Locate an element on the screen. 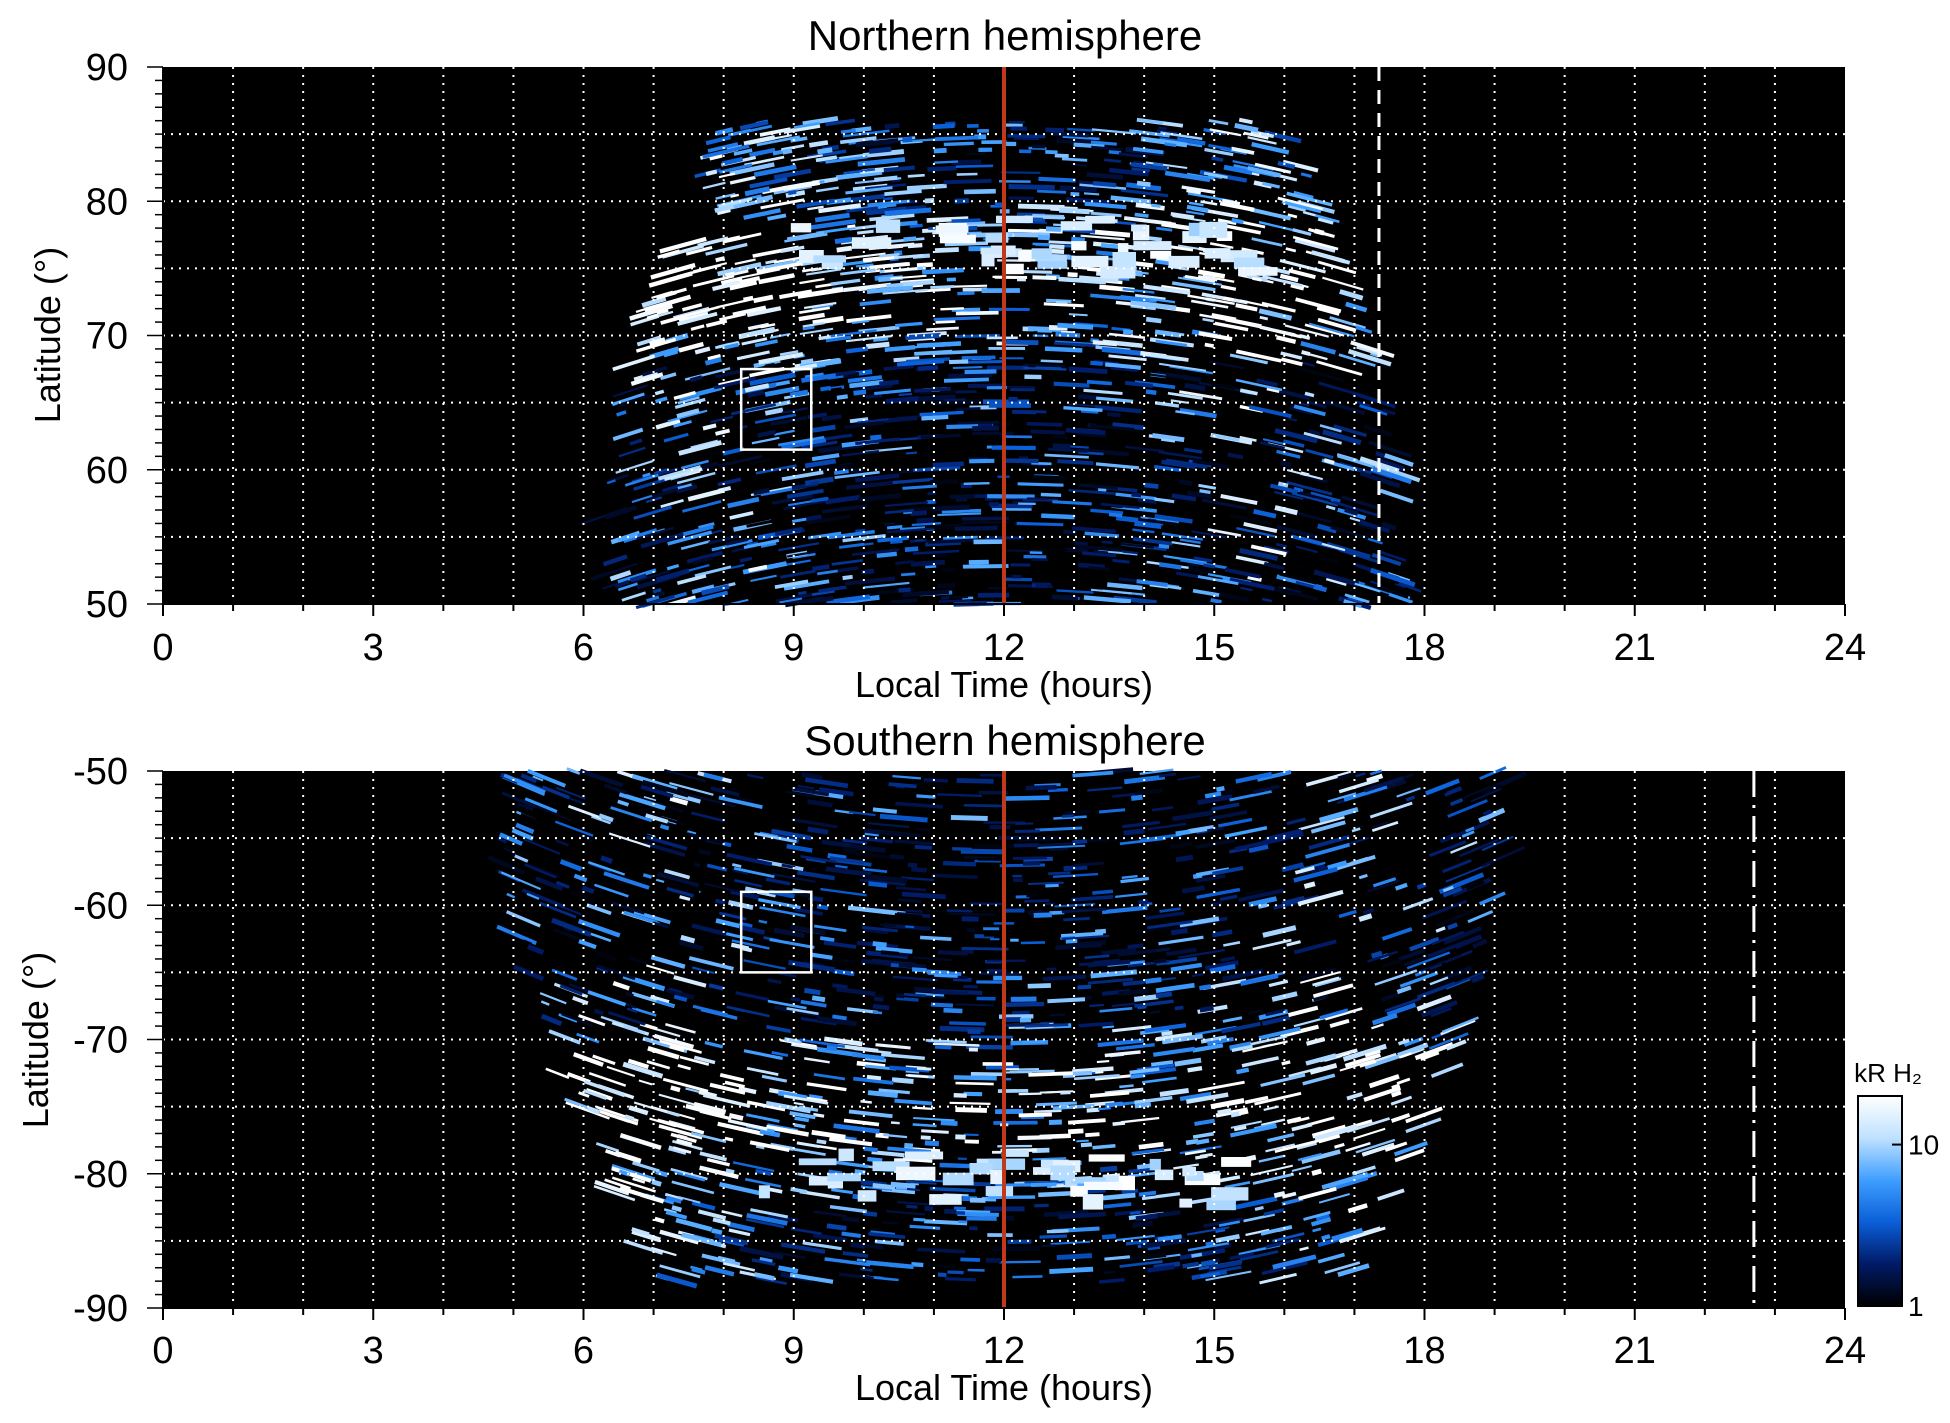 The image size is (1950, 1423). x-tick-label: 0 is located at coordinates (162, 648).